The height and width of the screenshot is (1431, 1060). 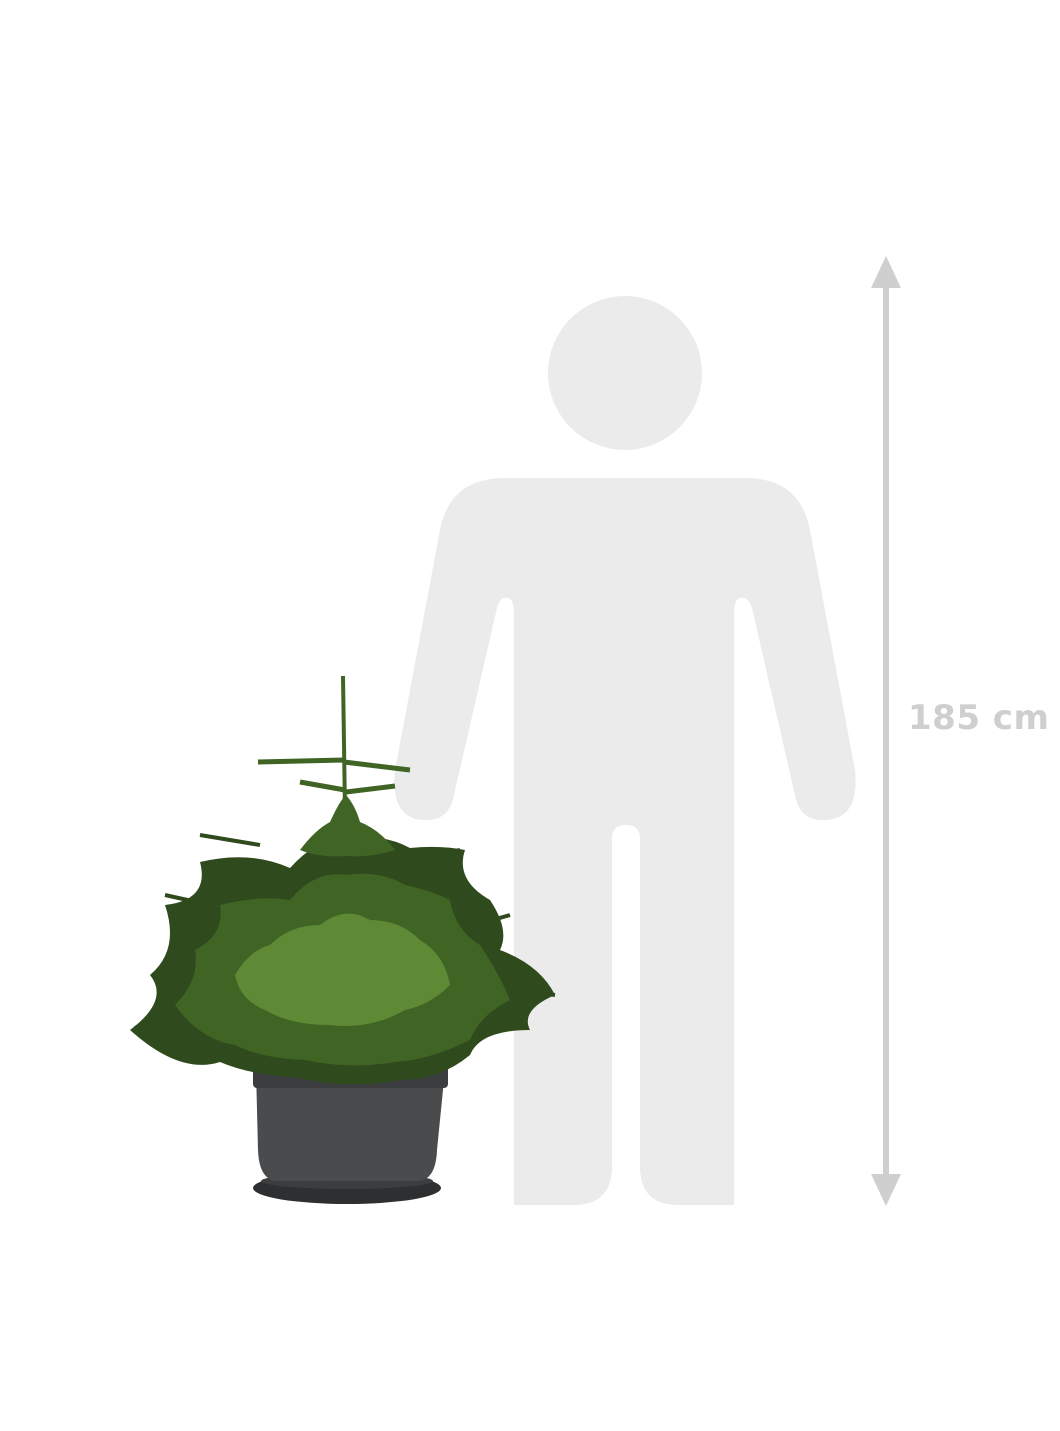 What do you see at coordinates (886, 1190) in the screenshot?
I see `arrow-down-icon` at bounding box center [886, 1190].